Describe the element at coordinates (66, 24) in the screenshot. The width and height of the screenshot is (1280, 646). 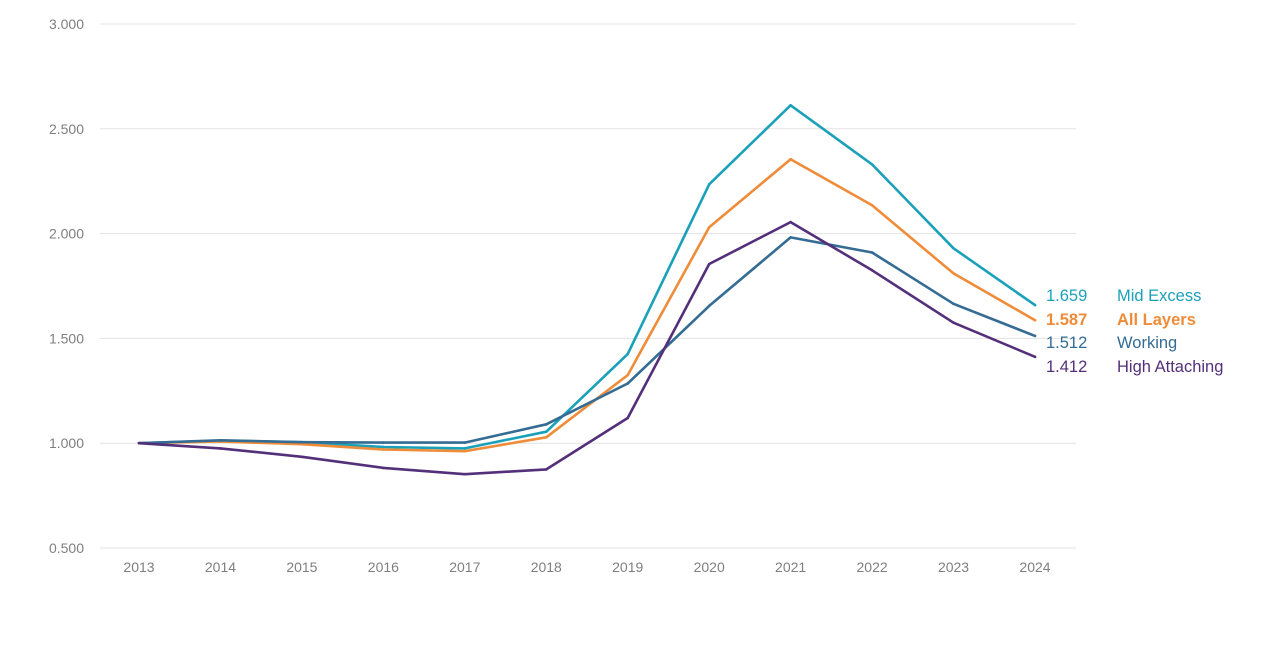
I see `y-tick-label: 3.000` at that location.